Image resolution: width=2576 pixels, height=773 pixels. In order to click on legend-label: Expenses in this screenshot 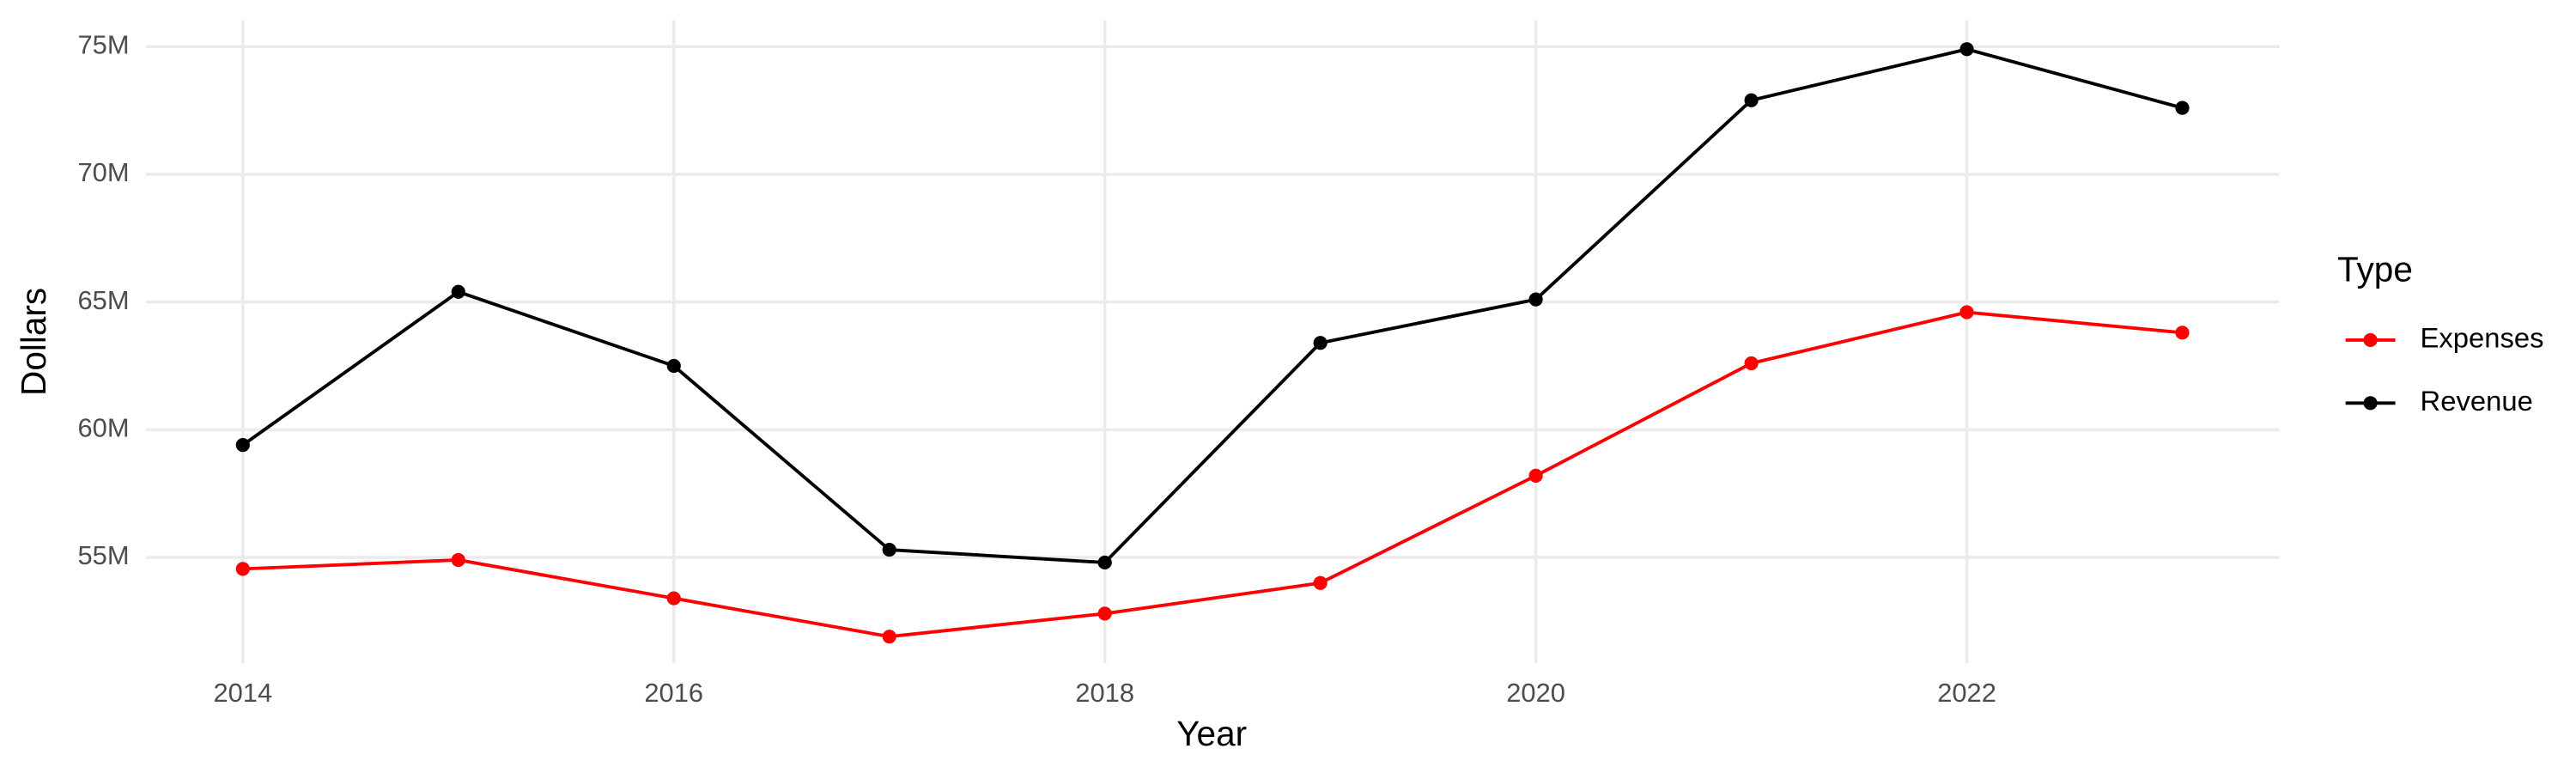, I will do `click(2482, 338)`.